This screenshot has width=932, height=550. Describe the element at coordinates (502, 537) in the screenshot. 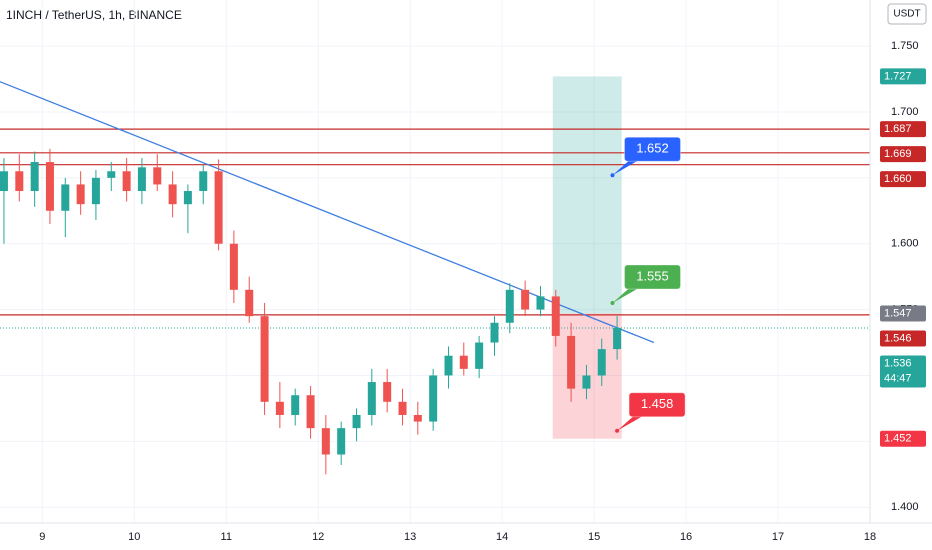

I see `x-tick-label: 14` at that location.